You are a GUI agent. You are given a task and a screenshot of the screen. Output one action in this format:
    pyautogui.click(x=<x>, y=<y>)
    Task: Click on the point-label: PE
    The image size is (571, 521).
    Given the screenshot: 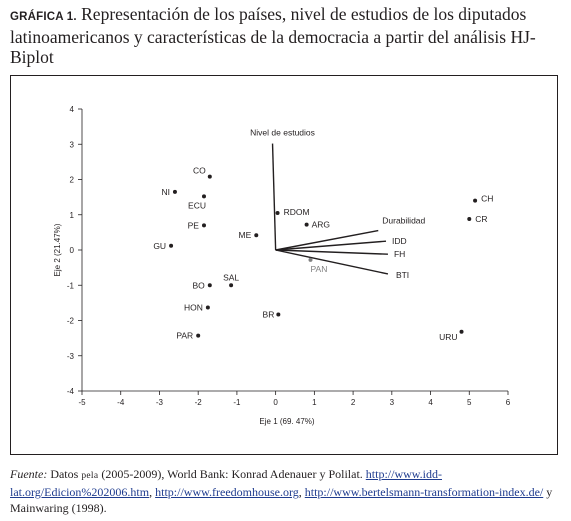 What is the action you would take?
    pyautogui.click(x=194, y=225)
    